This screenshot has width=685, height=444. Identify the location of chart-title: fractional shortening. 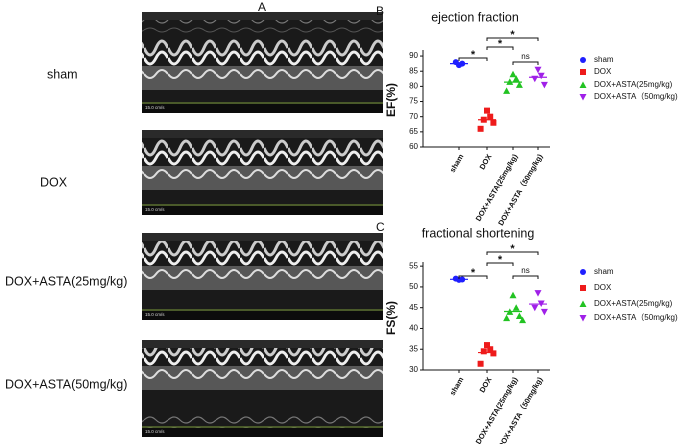
(478, 233).